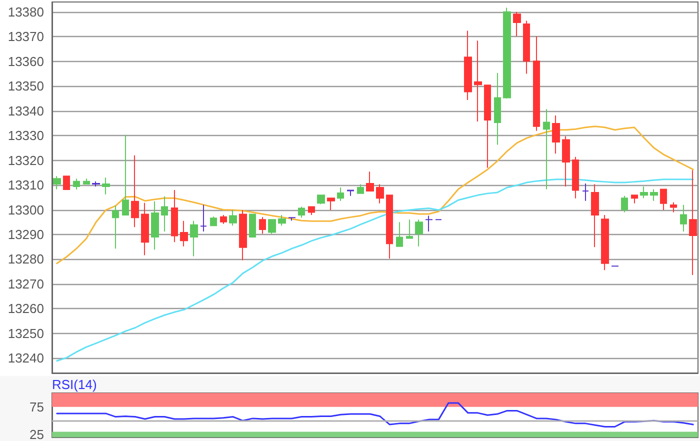  Describe the element at coordinates (26, 259) in the screenshot. I see `y-tick-label: 13280` at that location.